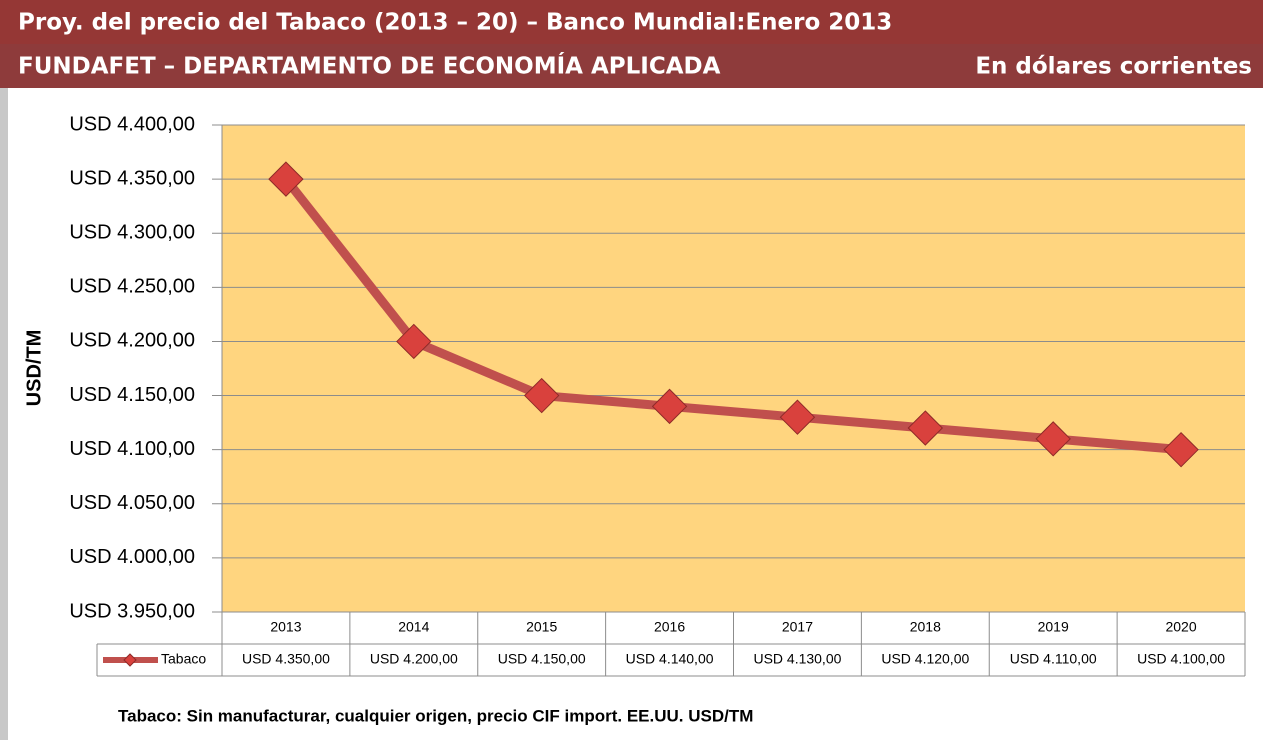  I want to click on x-tick-label: 2018, so click(925, 627).